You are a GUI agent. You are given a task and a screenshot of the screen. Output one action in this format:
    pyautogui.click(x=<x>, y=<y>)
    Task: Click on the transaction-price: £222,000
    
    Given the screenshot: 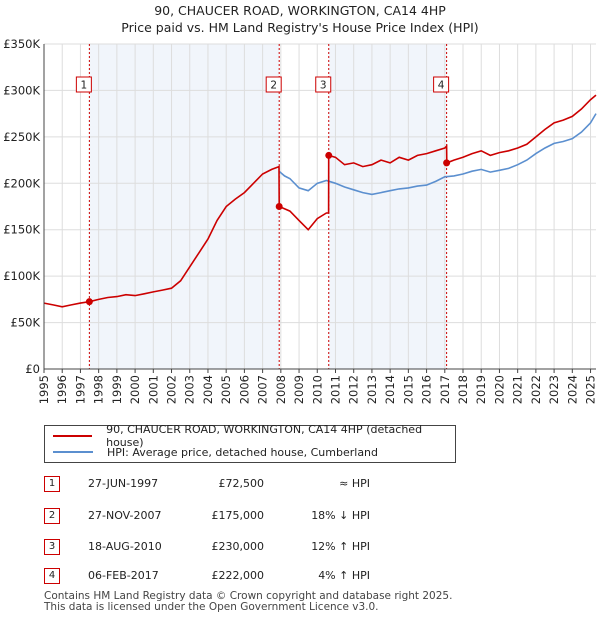 What is the action you would take?
    pyautogui.click(x=238, y=575)
    